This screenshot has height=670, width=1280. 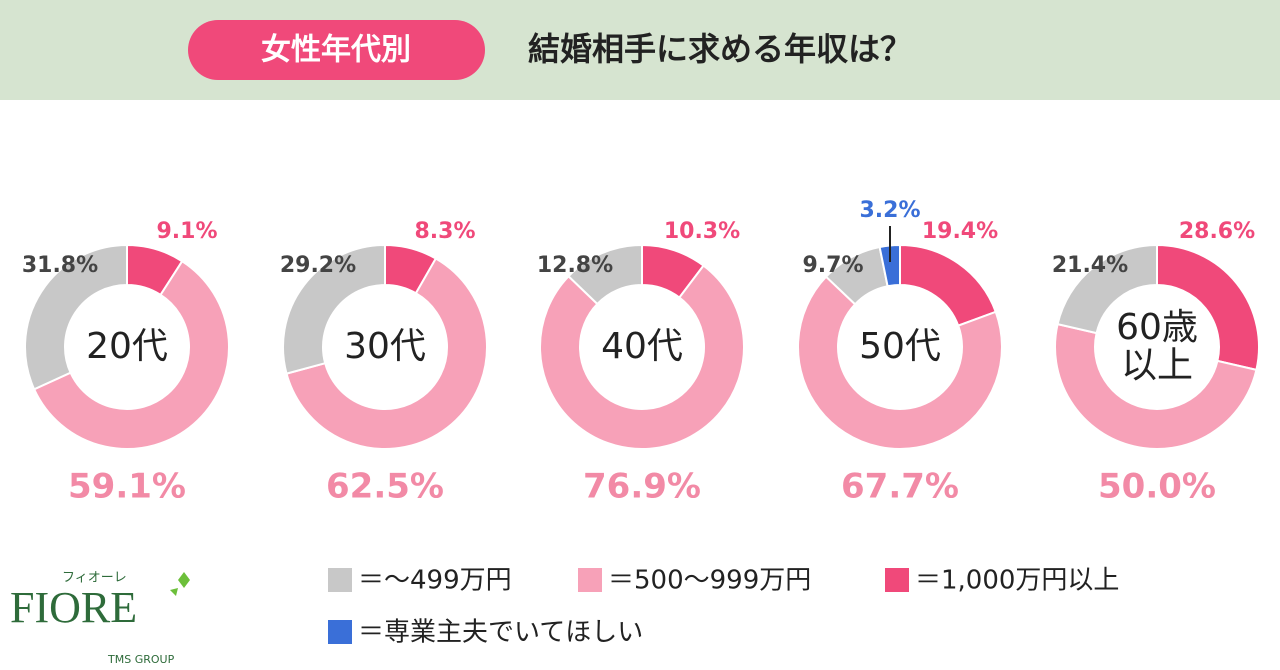 I want to click on value-label: 19.4%, so click(x=960, y=231).